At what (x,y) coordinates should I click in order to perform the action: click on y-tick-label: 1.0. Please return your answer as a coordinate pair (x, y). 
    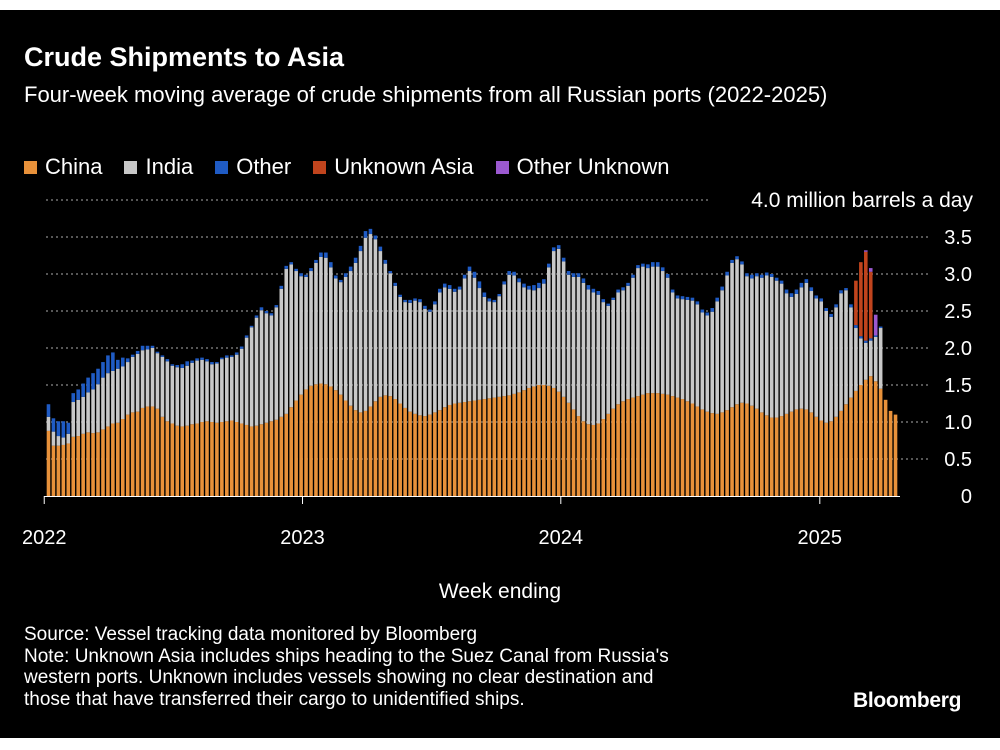
    Looking at the image, I should click on (958, 423).